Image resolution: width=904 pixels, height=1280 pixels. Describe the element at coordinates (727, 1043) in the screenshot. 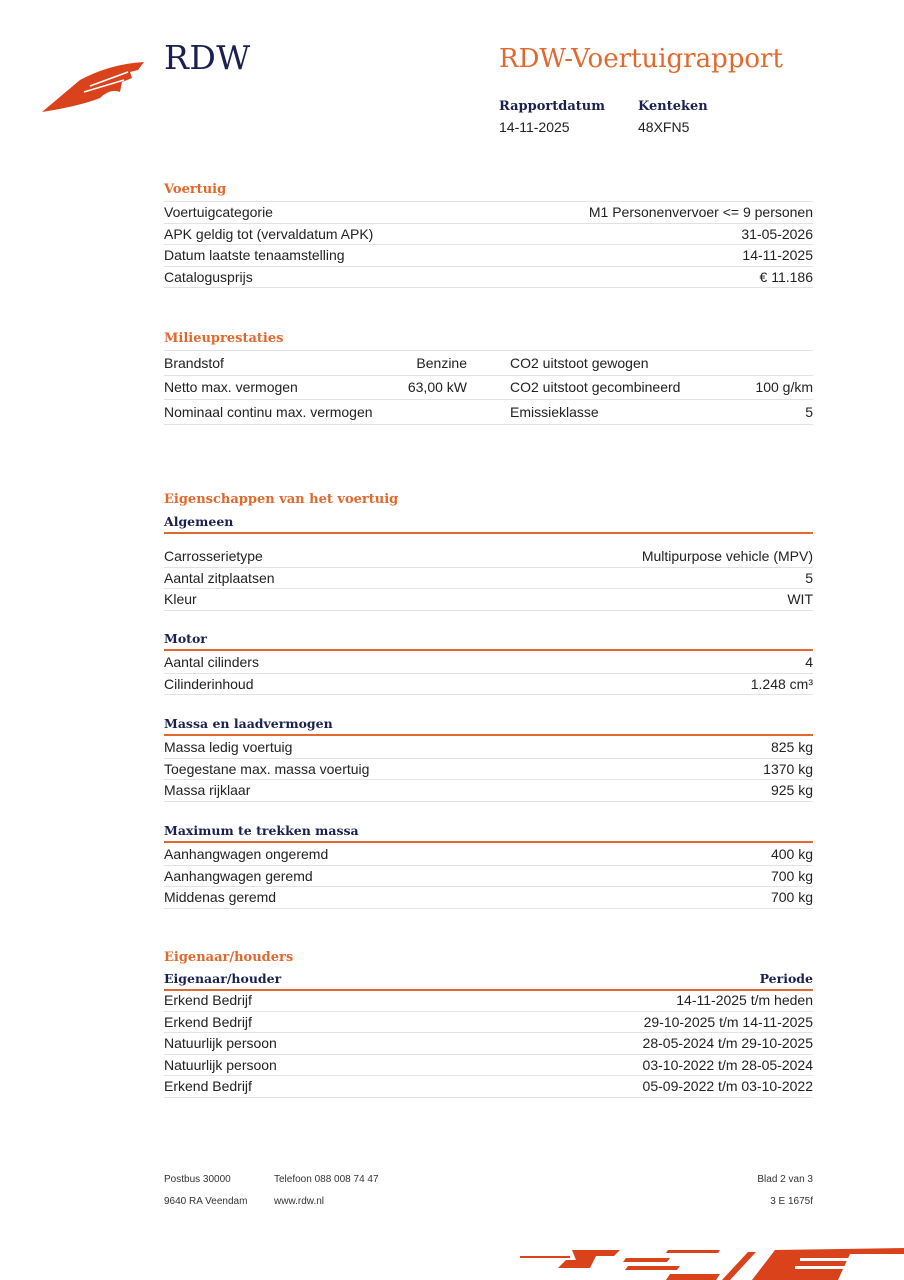

I see `row-value: 28-05-2024 t/m 29-10-2025` at that location.